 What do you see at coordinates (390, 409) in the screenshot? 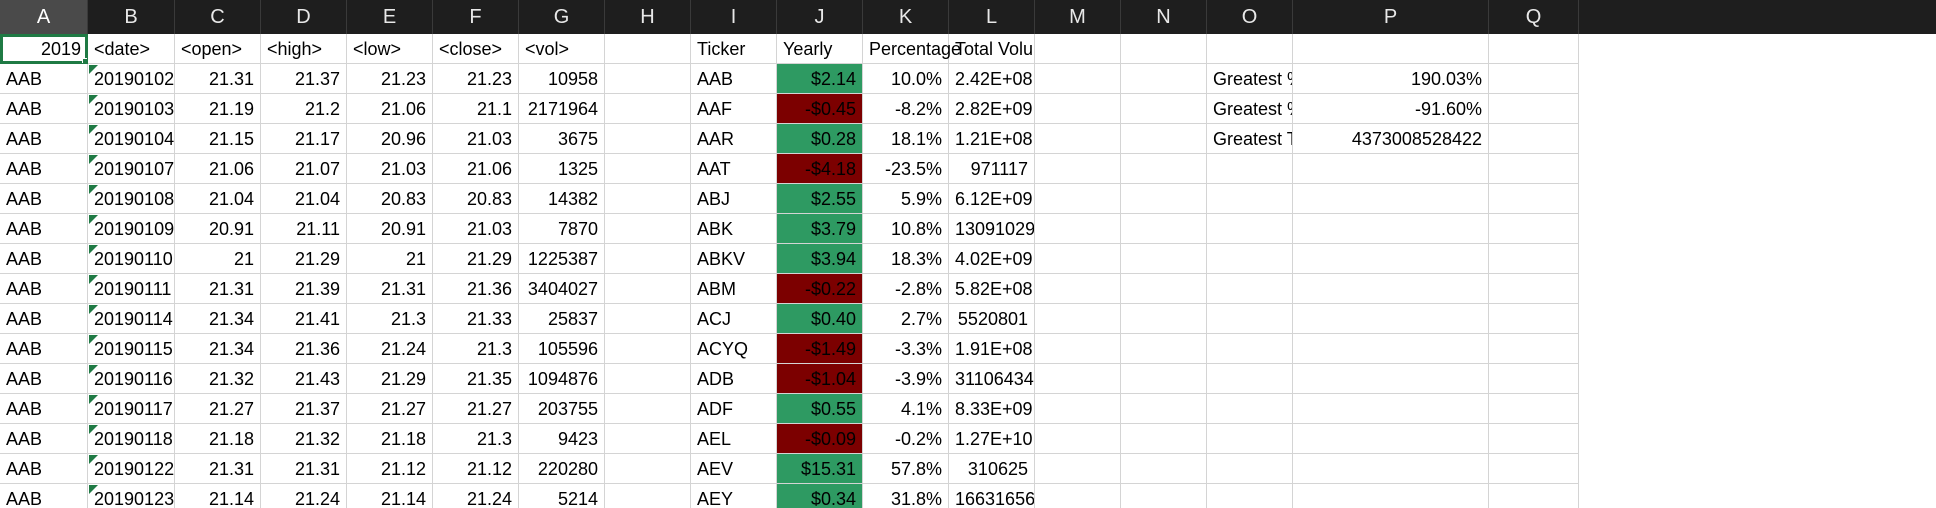
I see `low-cell: 21.27` at bounding box center [390, 409].